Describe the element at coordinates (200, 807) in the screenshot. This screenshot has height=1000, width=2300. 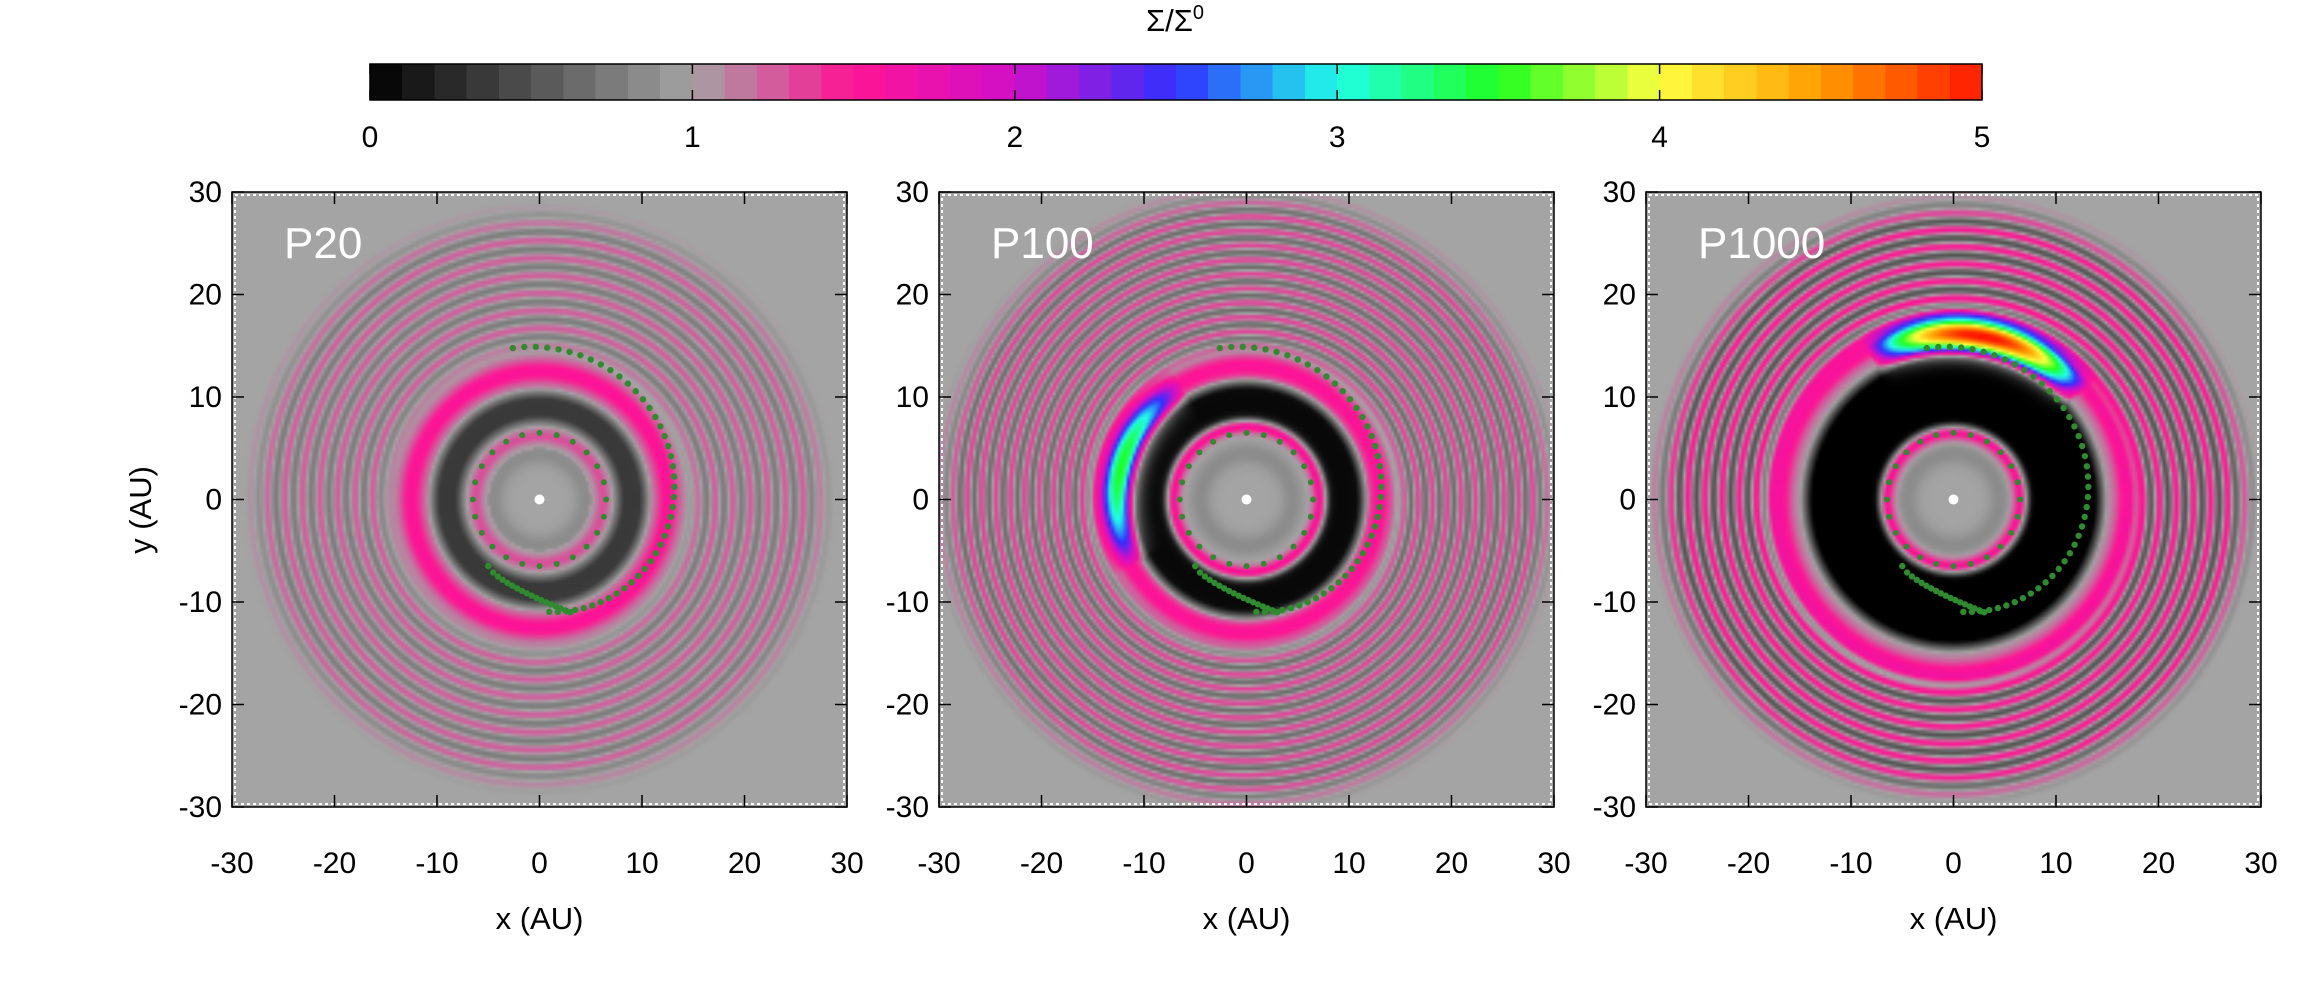
I see `y-tick-label: -30` at that location.